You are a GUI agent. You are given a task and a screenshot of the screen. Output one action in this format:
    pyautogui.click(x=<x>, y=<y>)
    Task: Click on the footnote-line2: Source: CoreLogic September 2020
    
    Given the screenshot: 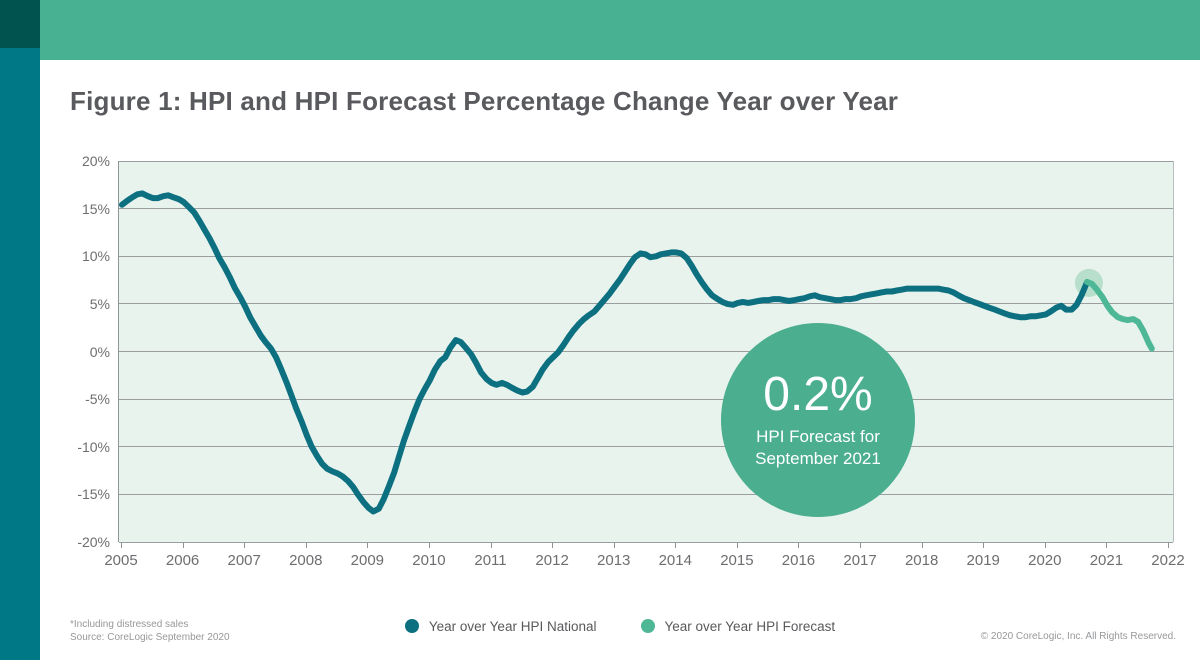 What is the action you would take?
    pyautogui.click(x=150, y=637)
    